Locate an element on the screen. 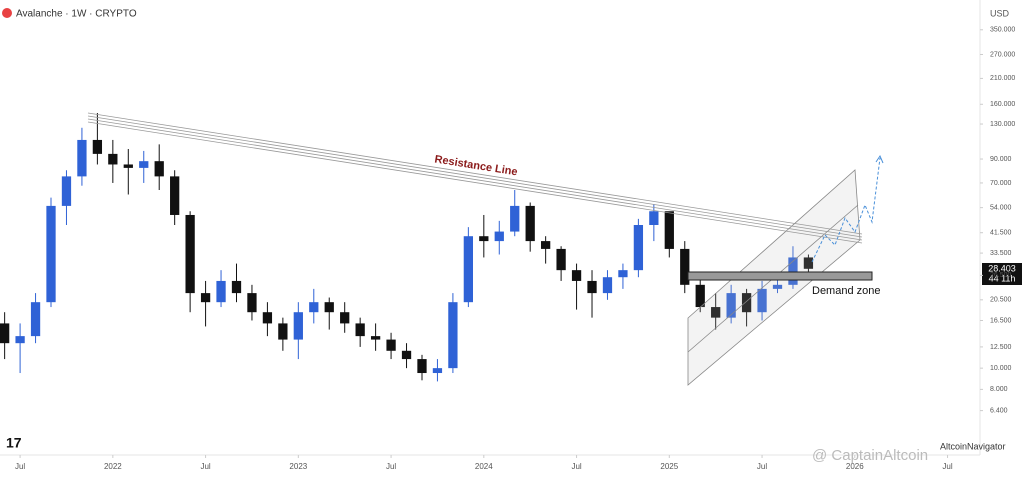 The image size is (1024, 480). projection-arrow is located at coordinates (879, 159).